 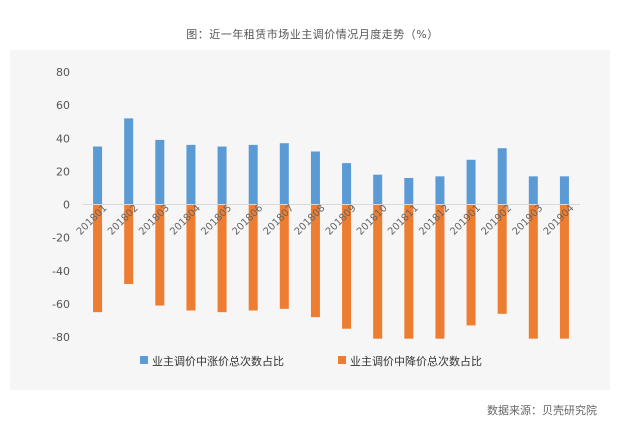 I want to click on legend: 业主调价中涨价总次数占比 业主调价中降价总次数占比, so click(x=311, y=361).